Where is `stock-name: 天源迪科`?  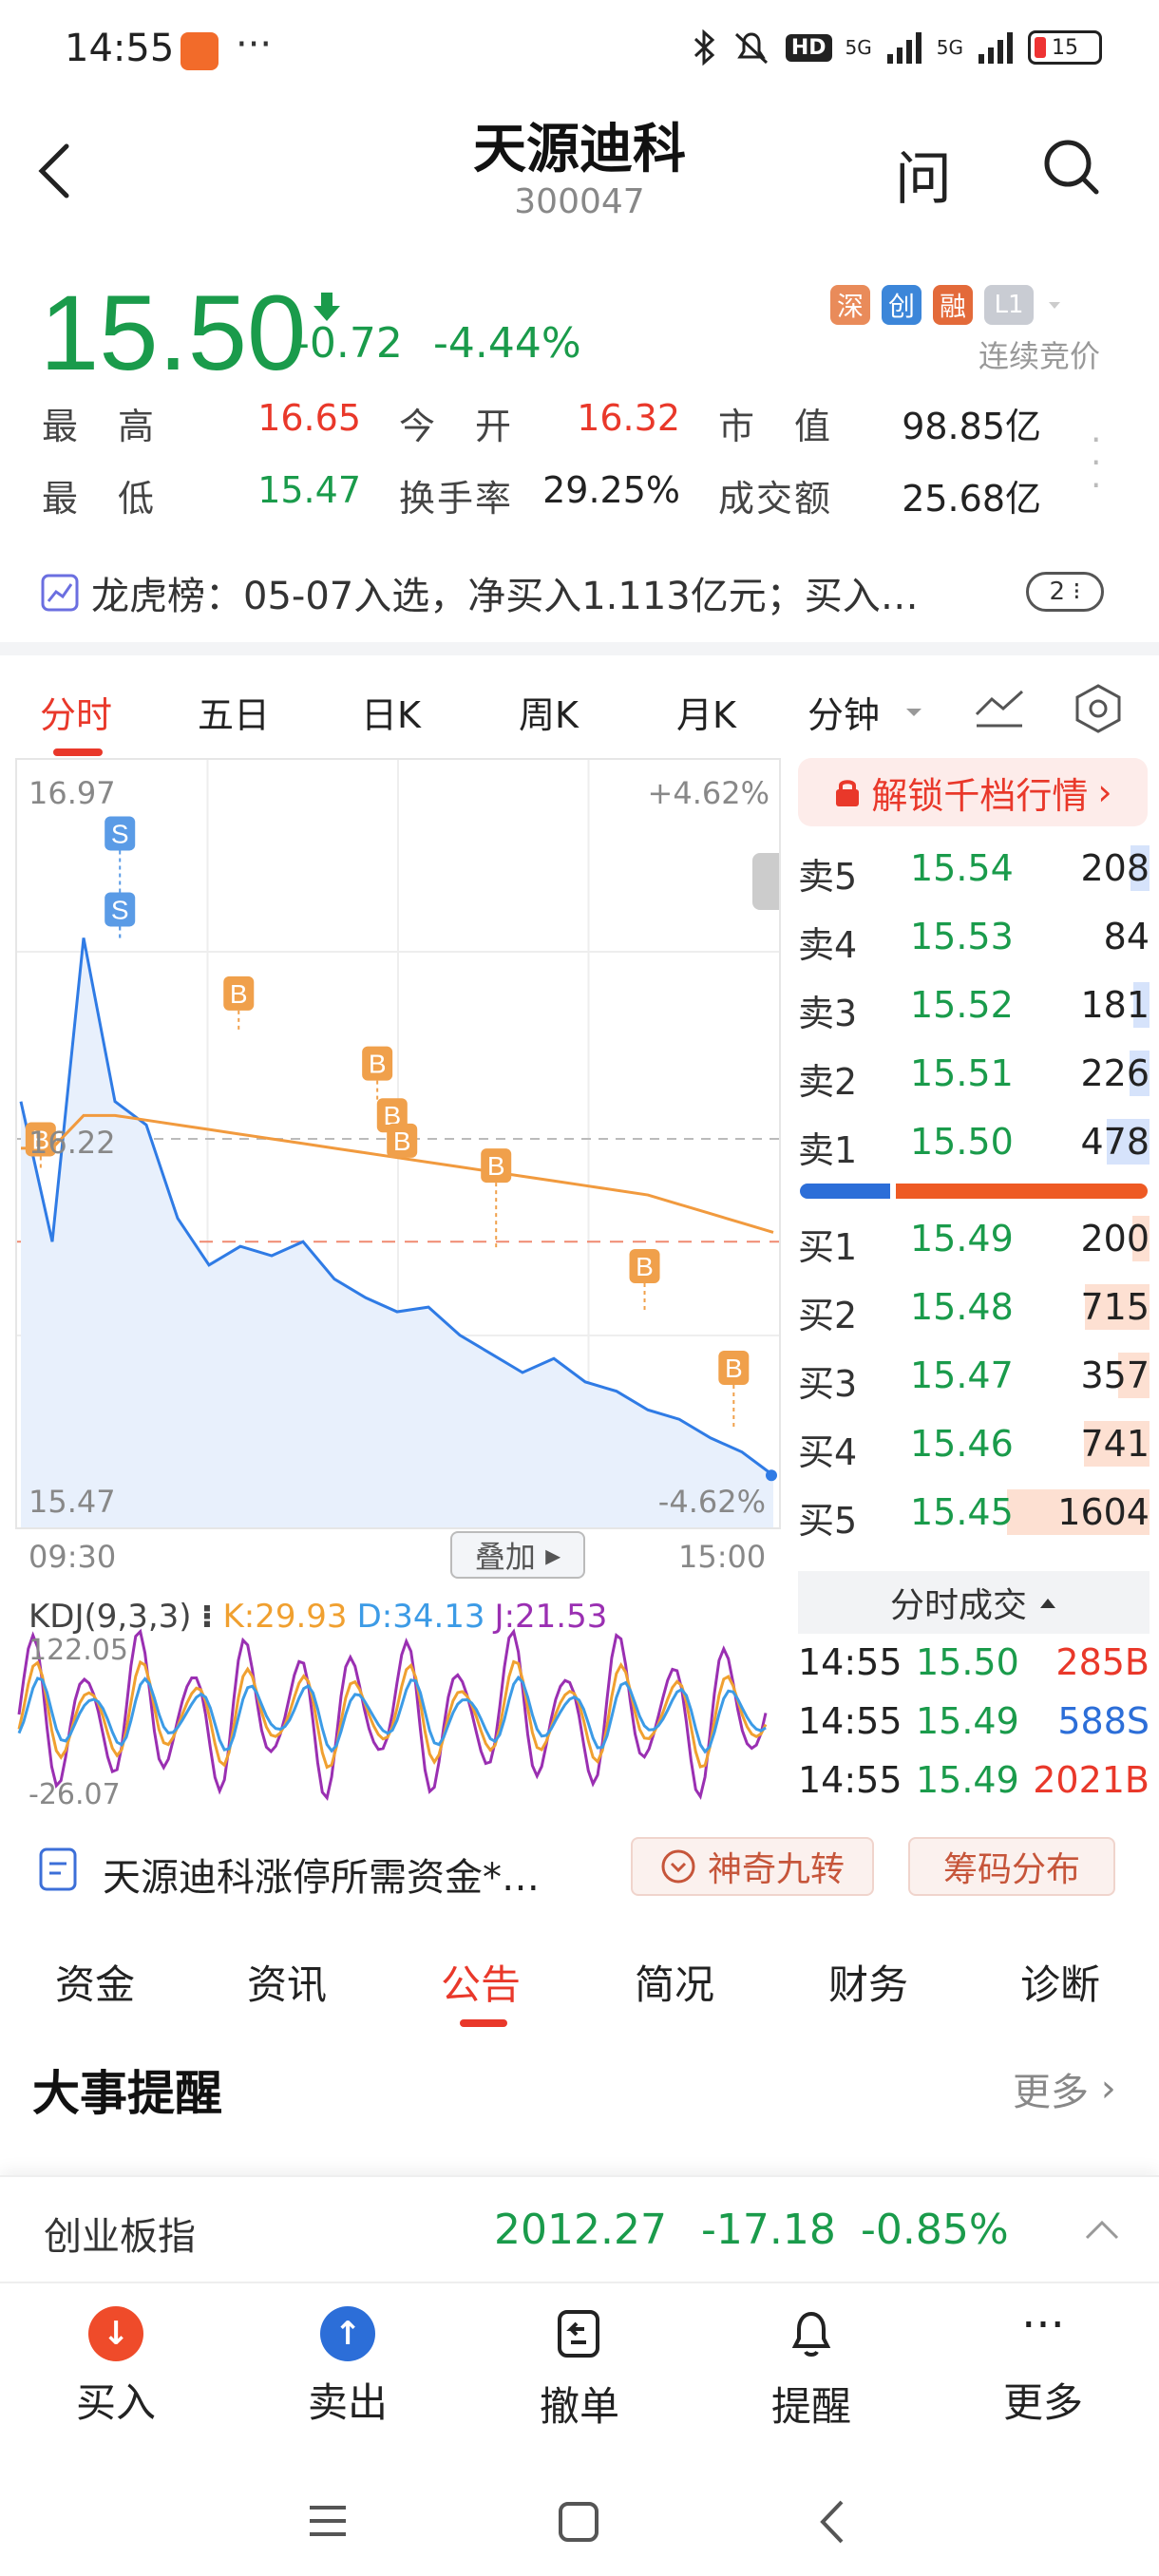
stock-name: 天源迪科 is located at coordinates (579, 149).